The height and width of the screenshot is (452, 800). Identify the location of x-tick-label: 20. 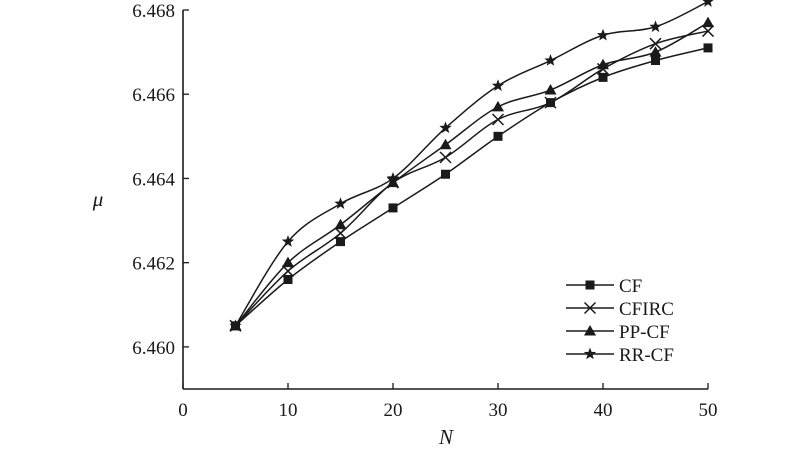
(393, 410).